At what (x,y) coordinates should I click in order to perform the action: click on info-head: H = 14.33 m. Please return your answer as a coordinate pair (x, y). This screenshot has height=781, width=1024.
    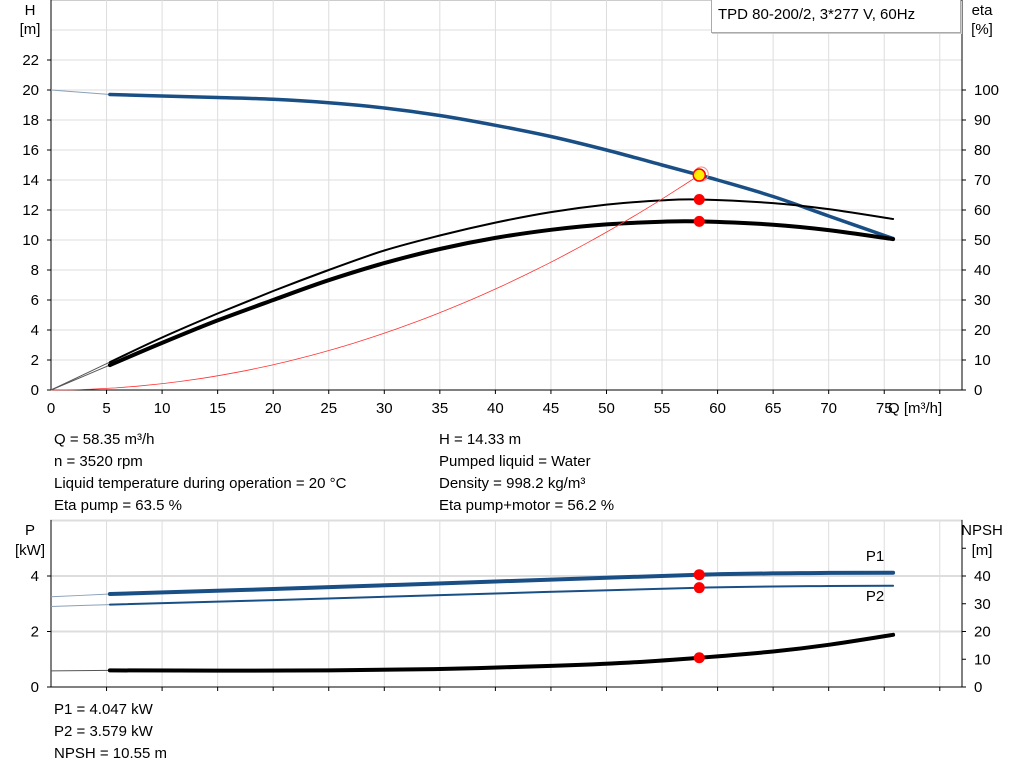
    Looking at the image, I should click on (480, 439).